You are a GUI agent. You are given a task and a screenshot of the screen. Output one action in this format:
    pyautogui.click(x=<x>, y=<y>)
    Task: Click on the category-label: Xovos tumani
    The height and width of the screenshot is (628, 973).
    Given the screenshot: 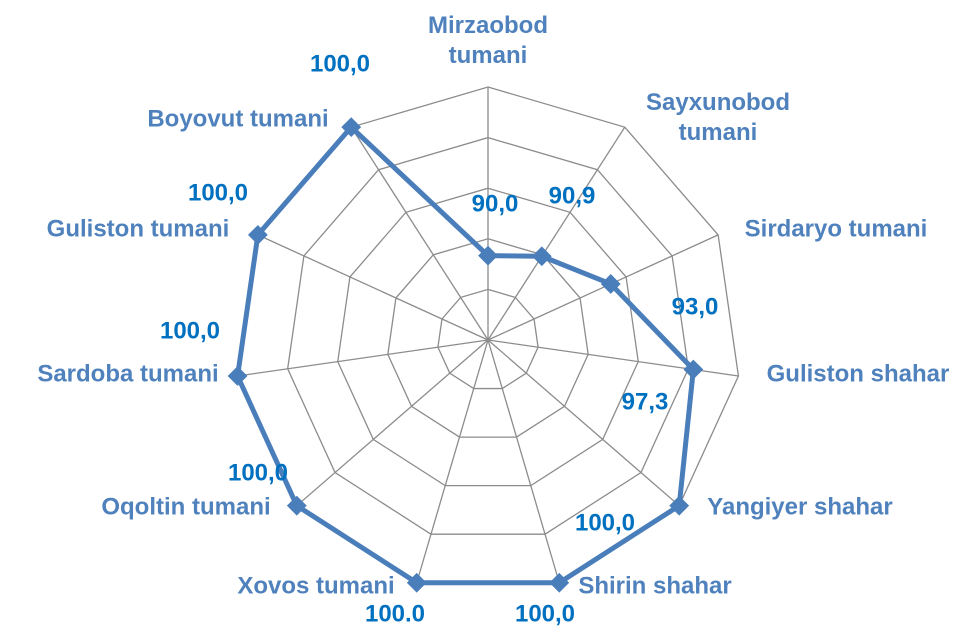 What is the action you would take?
    pyautogui.click(x=315, y=585)
    